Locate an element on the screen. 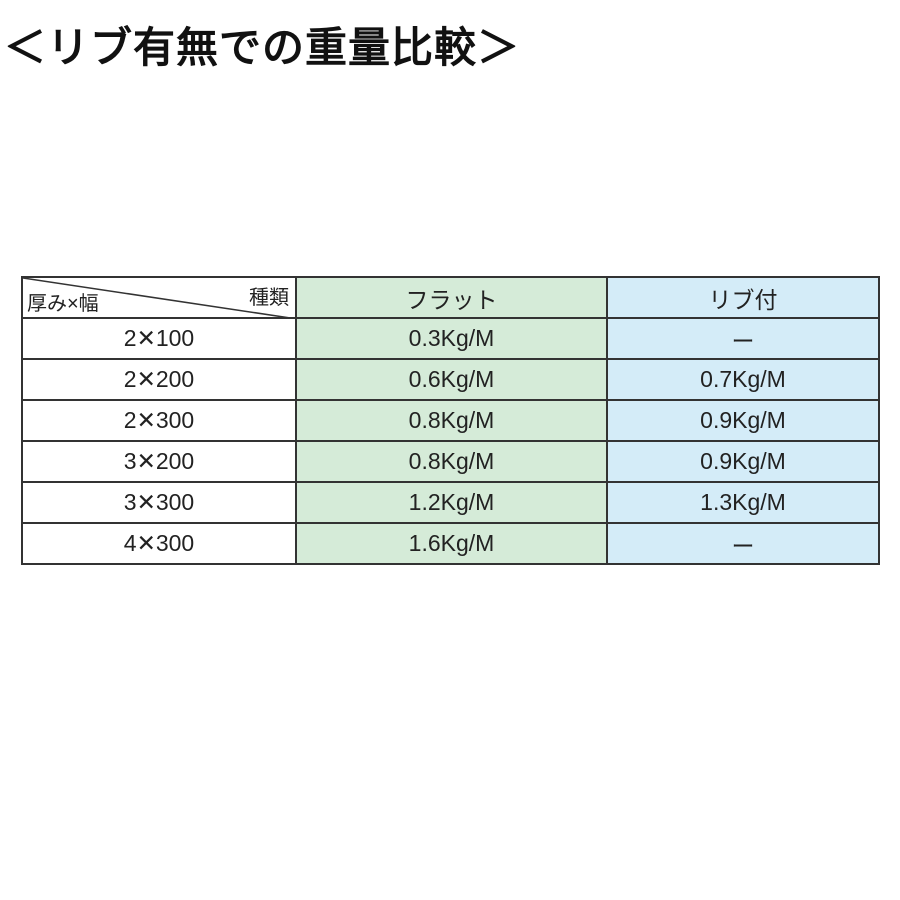  table-row: 3✕300 1.2Kg/M 1.3Kg/M is located at coordinates (450, 502).